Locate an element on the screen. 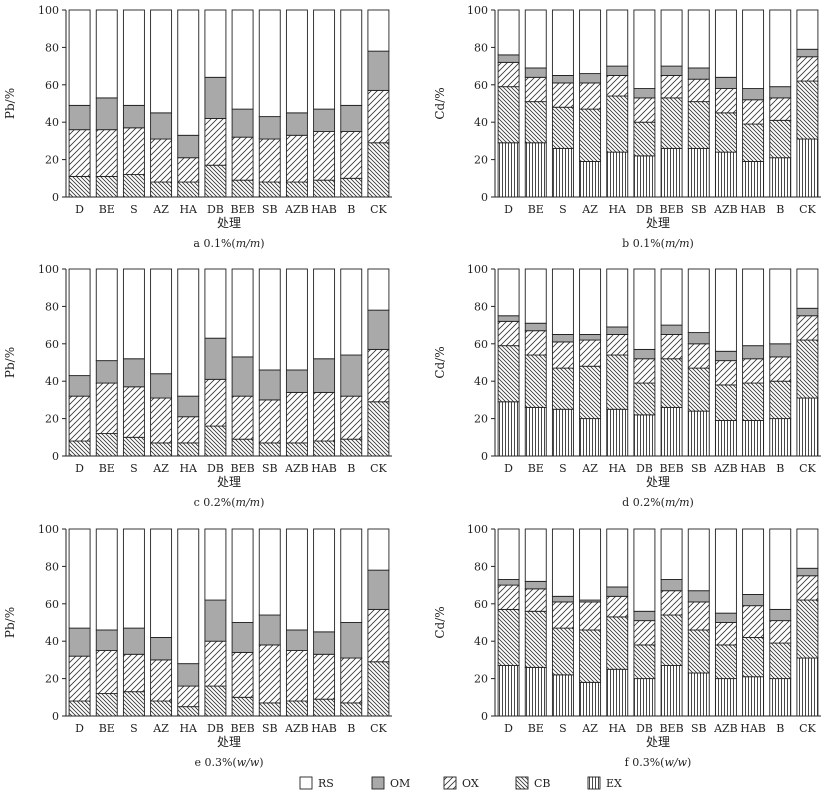 The width and height of the screenshot is (828, 802). legend-label-ox: OX is located at coordinates (470, 783).